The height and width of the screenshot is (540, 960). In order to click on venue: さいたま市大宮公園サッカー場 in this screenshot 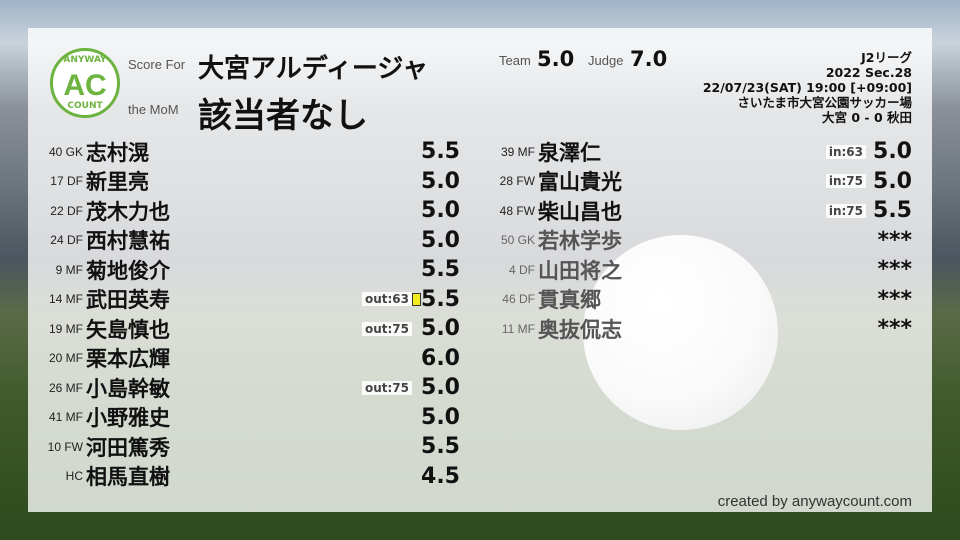, I will do `click(824, 102)`.